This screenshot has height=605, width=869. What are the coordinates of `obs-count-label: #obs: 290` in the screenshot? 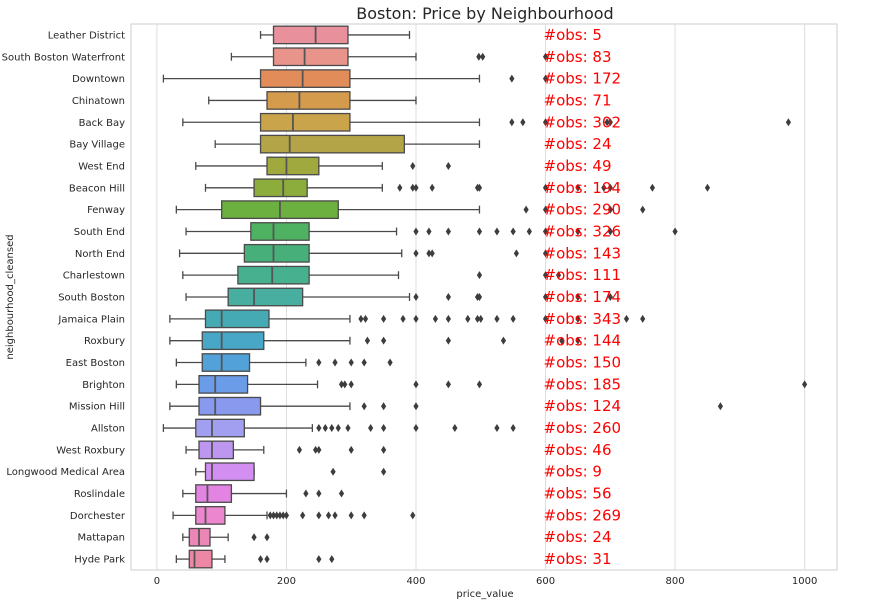 It's located at (583, 210).